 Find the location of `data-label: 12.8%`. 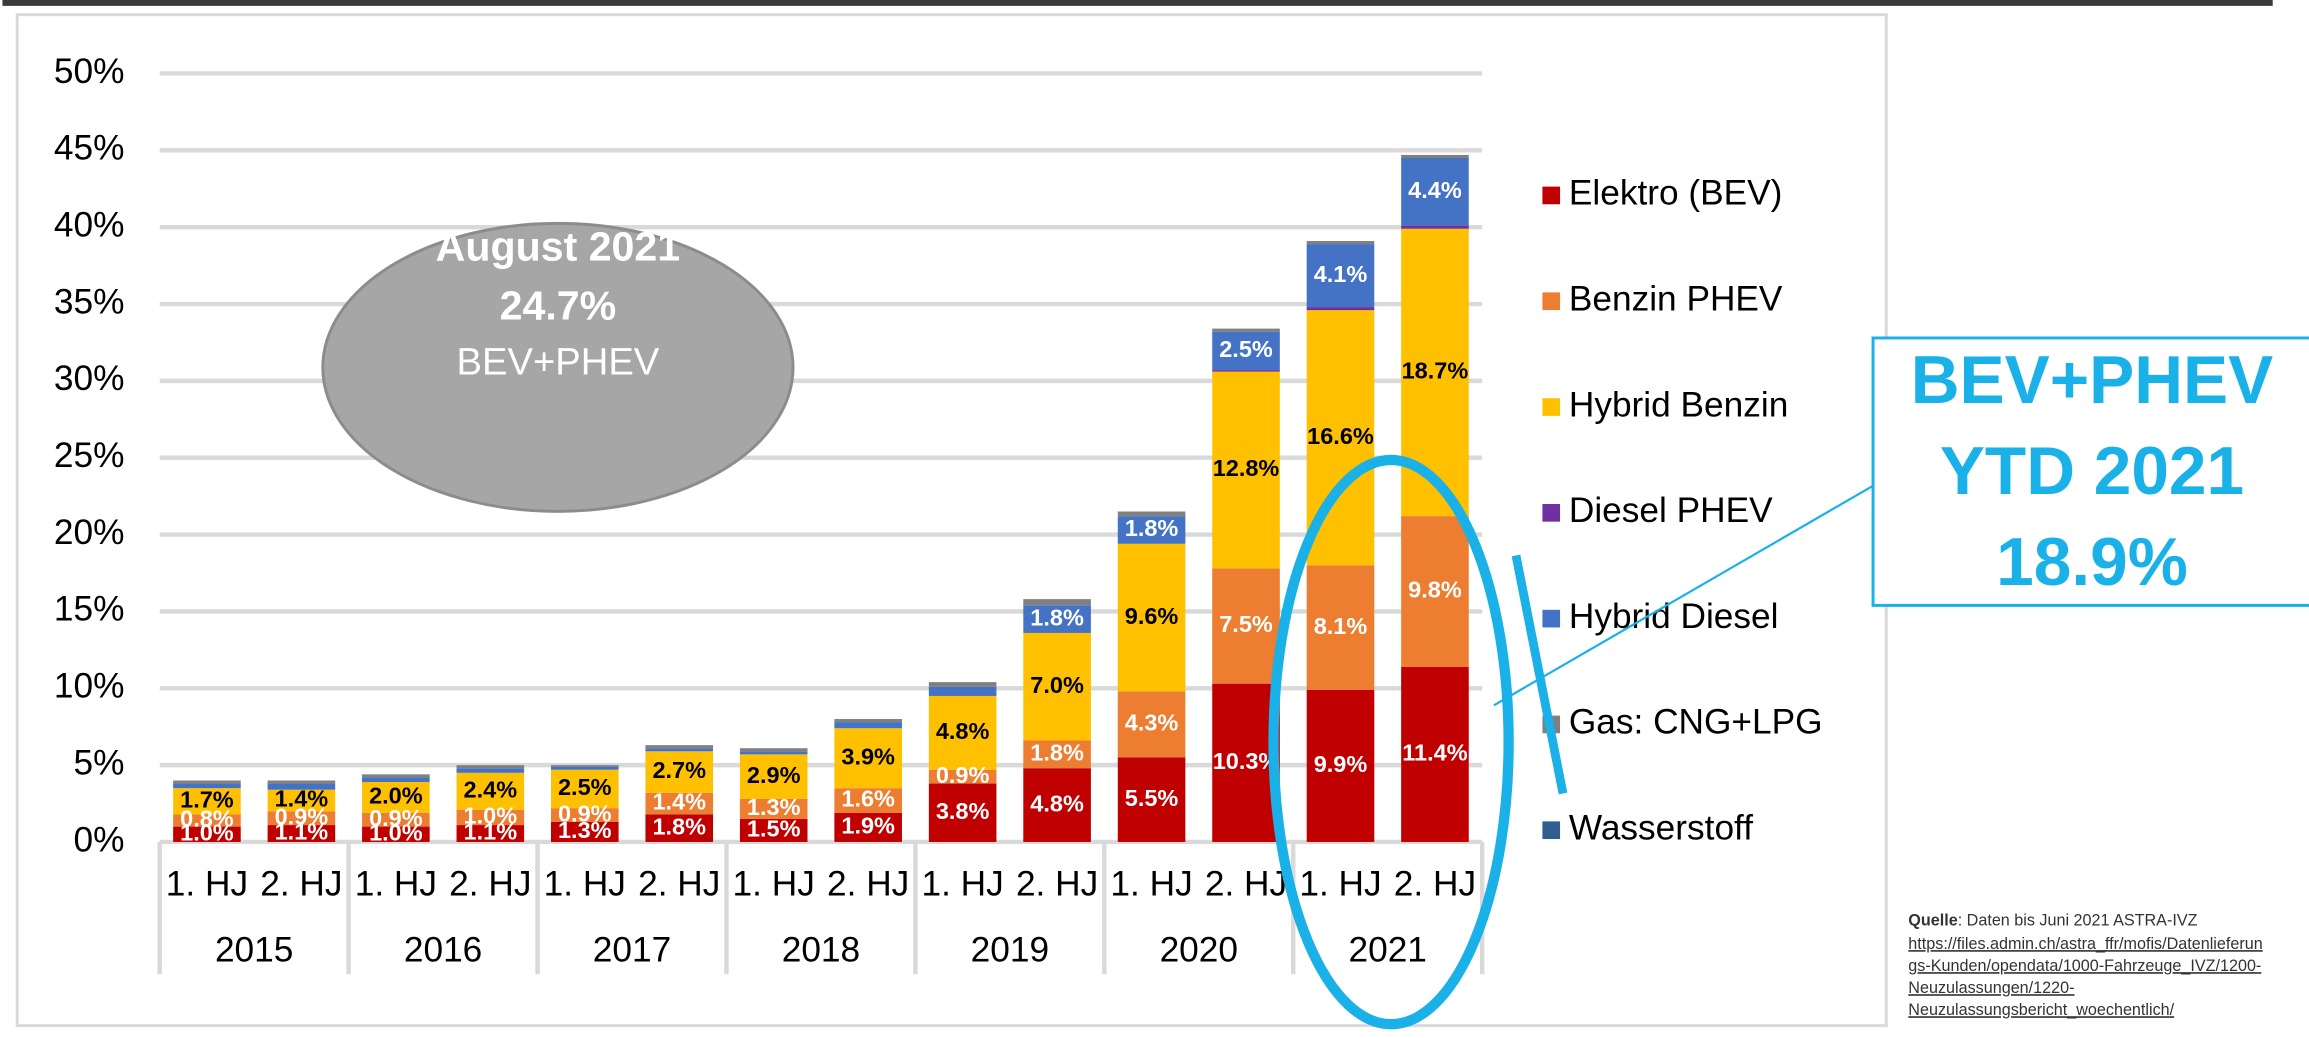

data-label: 12.8% is located at coordinates (1246, 468).